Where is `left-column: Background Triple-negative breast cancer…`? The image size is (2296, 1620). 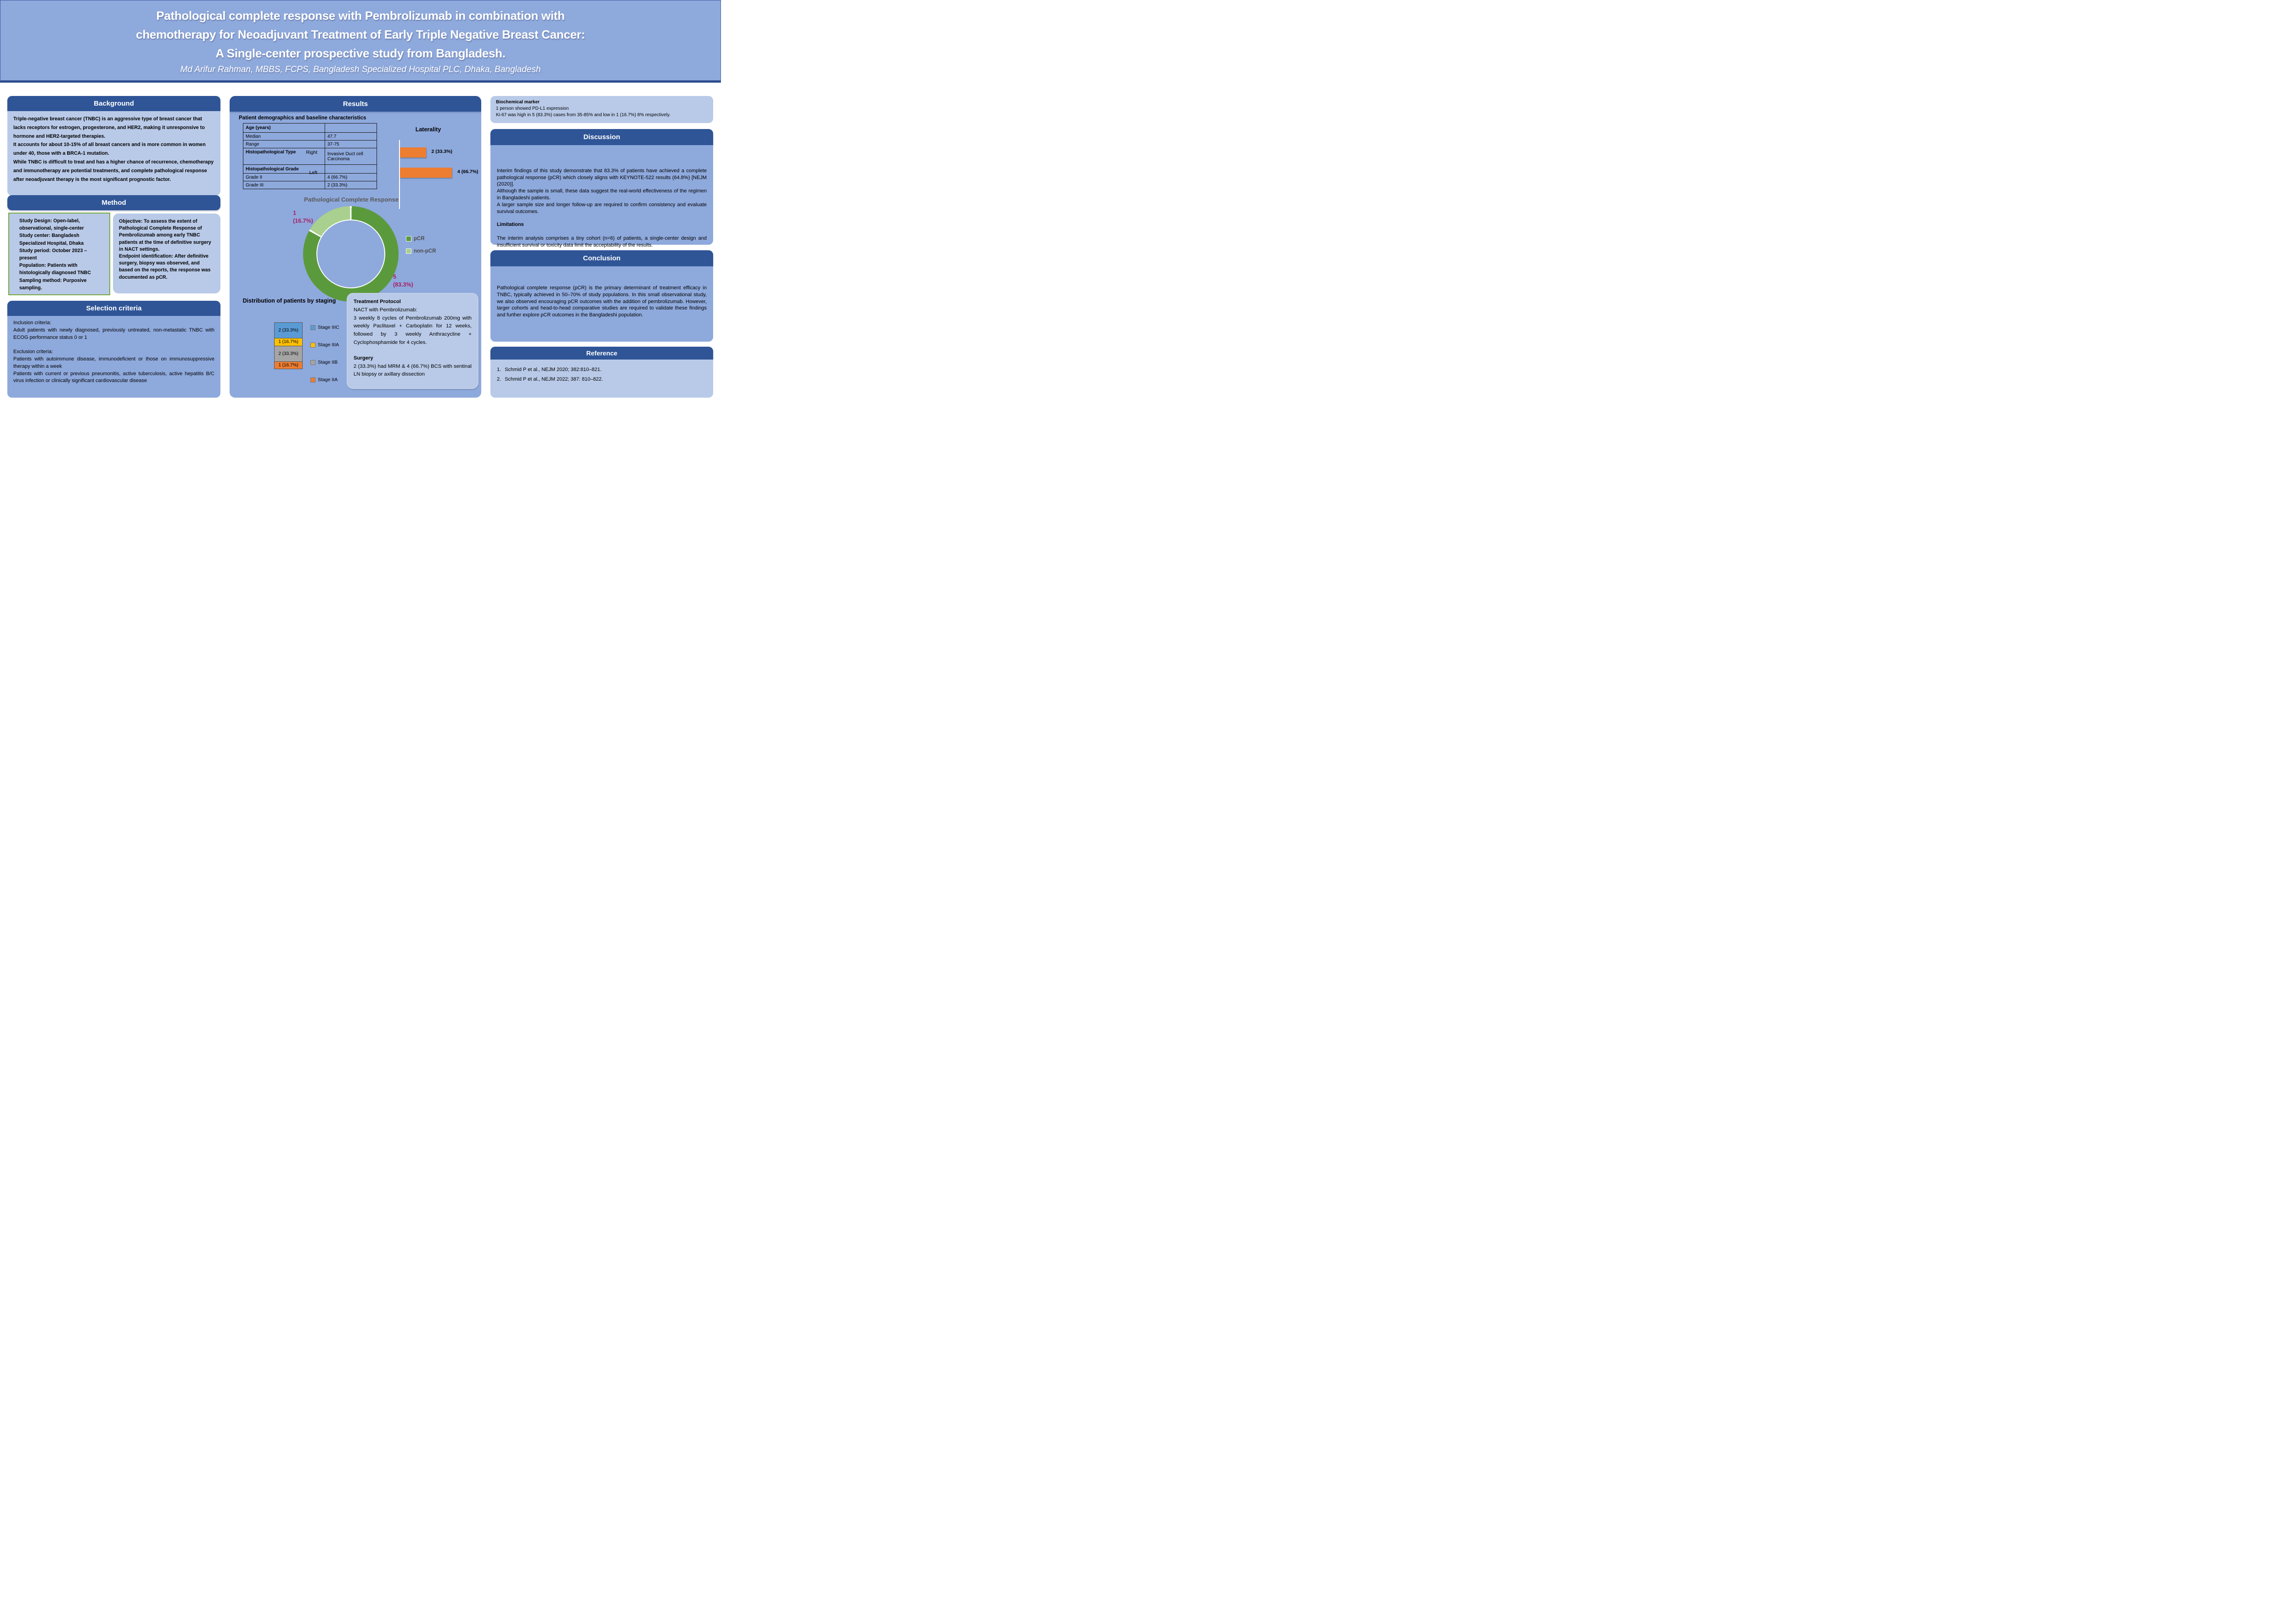 left-column: Background Triple-negative breast cancer… is located at coordinates (113, 247).